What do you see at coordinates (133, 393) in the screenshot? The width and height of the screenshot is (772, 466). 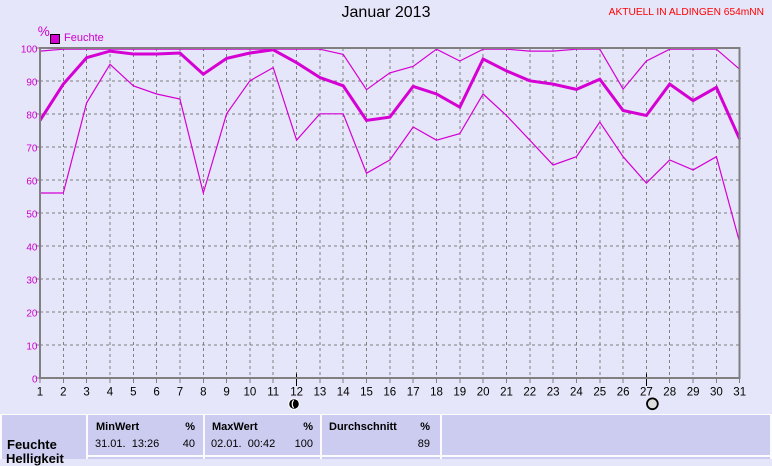 I see `svg-text: 5` at bounding box center [133, 393].